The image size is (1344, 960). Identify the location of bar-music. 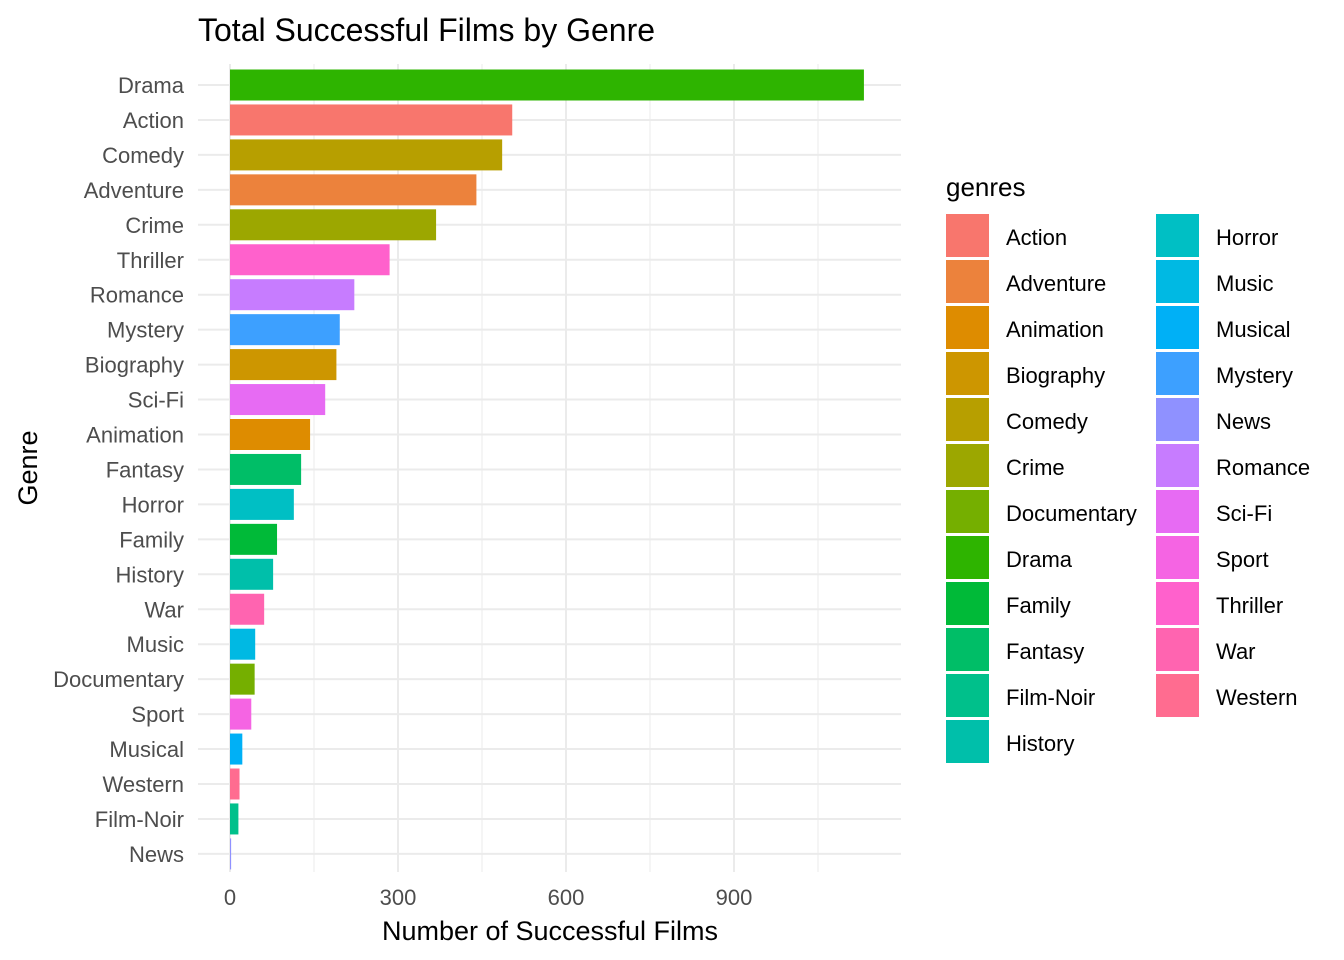
(243, 644).